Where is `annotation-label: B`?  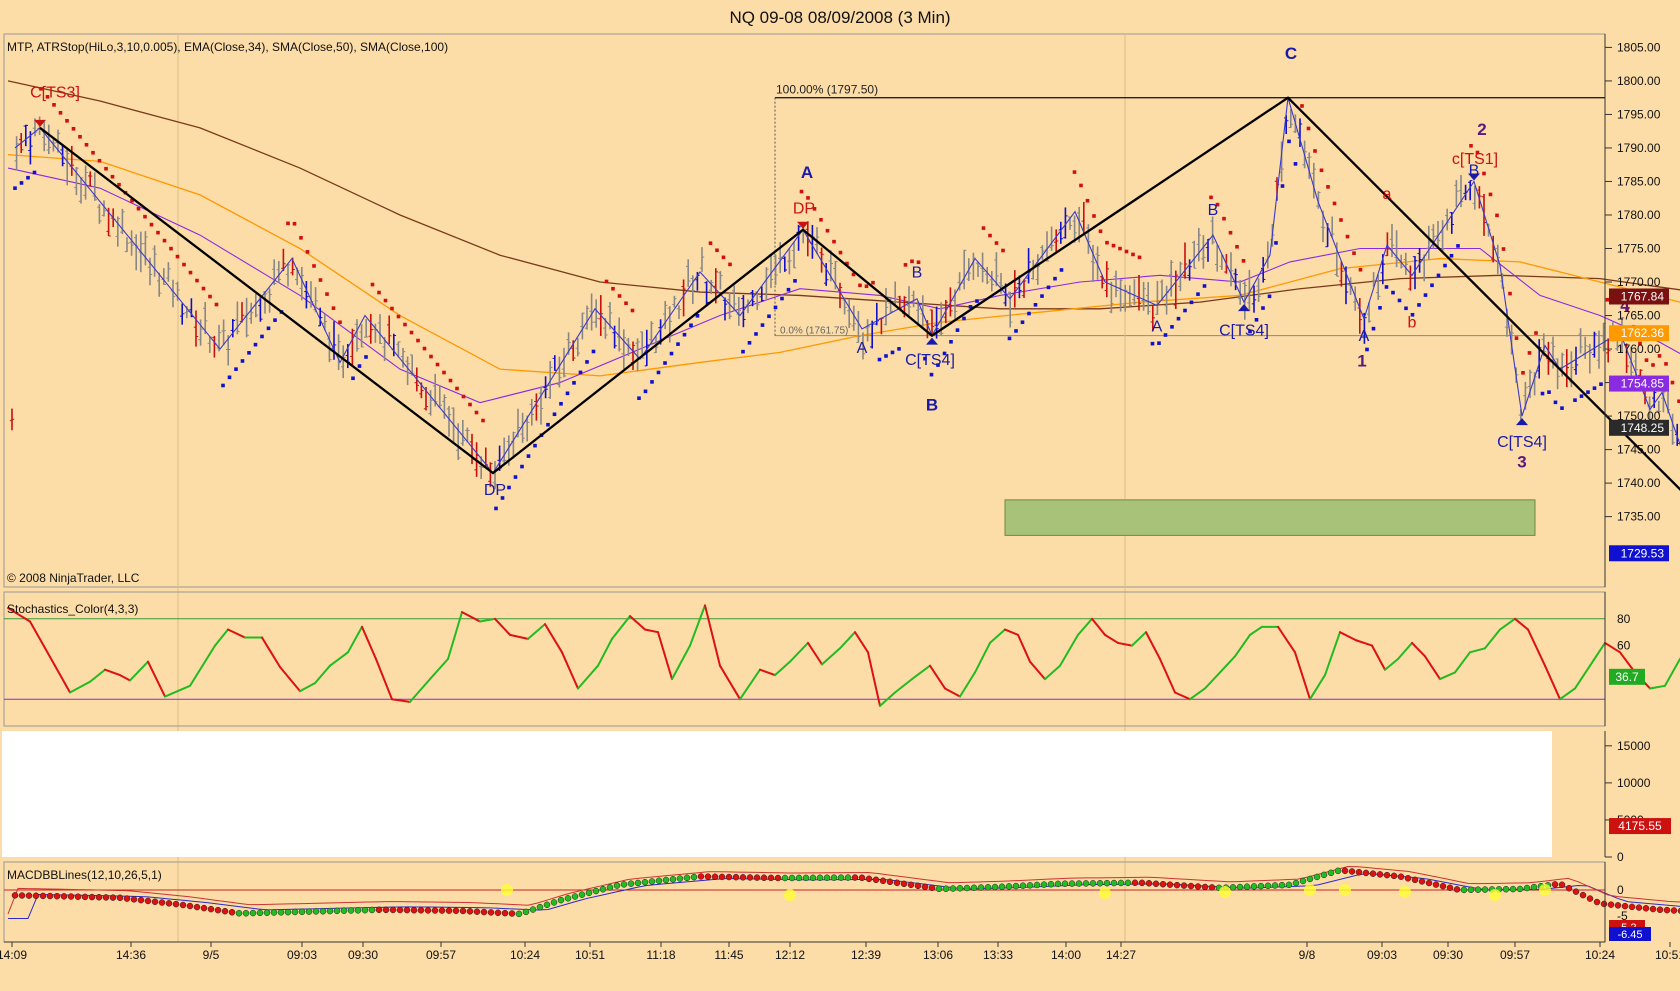
annotation-label: B is located at coordinates (932, 405).